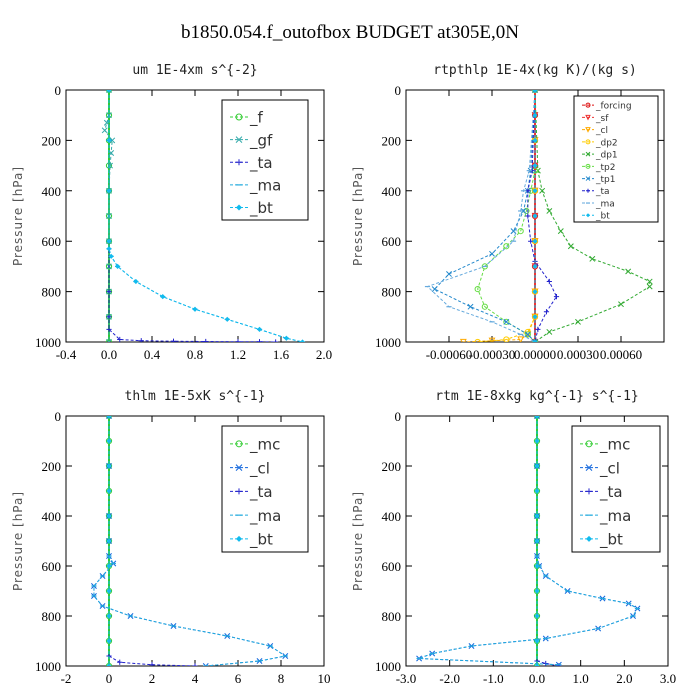 Image resolution: width=700 pixels, height=700 pixels. I want to click on x-tick-label: 0.0, so click(537, 678).